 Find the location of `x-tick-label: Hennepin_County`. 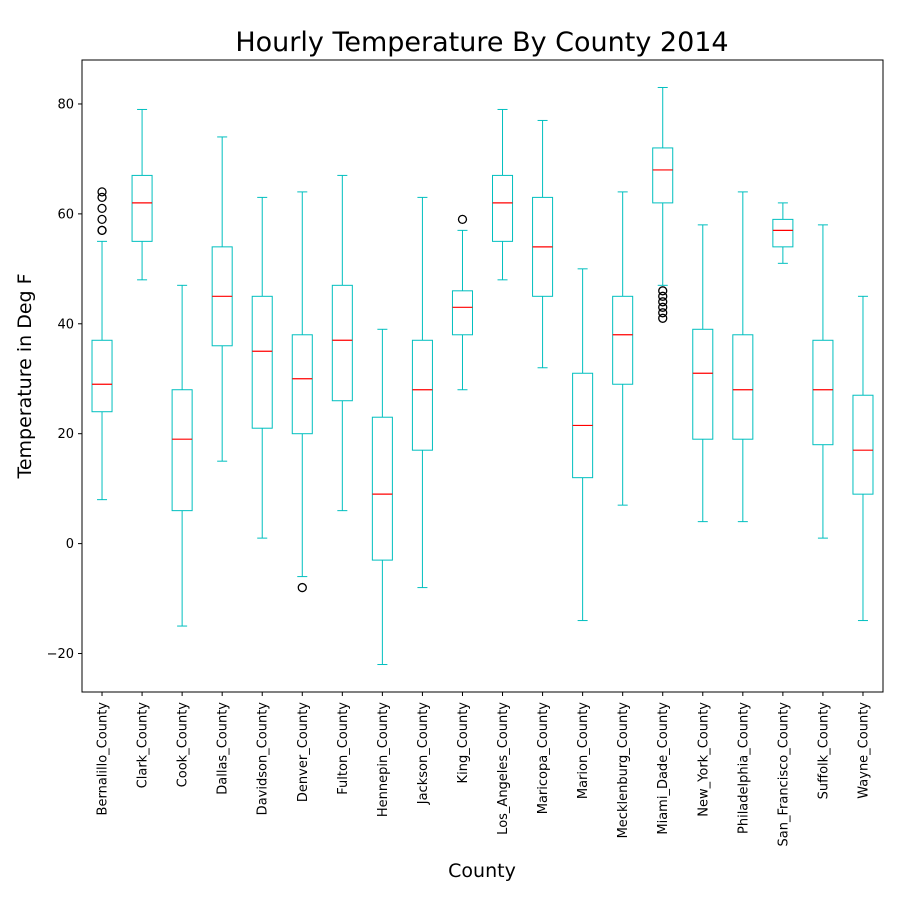

x-tick-label: Hennepin_County is located at coordinates (383, 759).